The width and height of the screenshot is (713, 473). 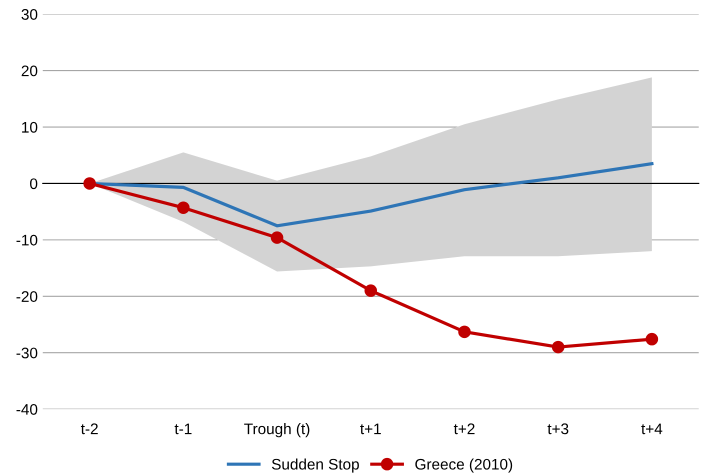 What do you see at coordinates (89, 428) in the screenshot?
I see `x-tick-label: t-2` at bounding box center [89, 428].